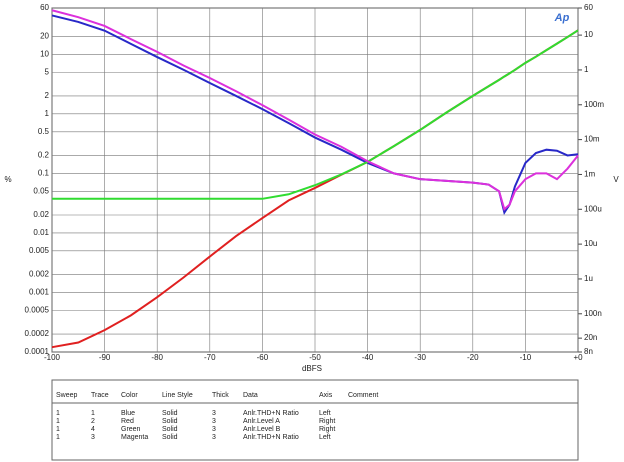  I want to click on y-tick-label: 60, so click(44, 7).